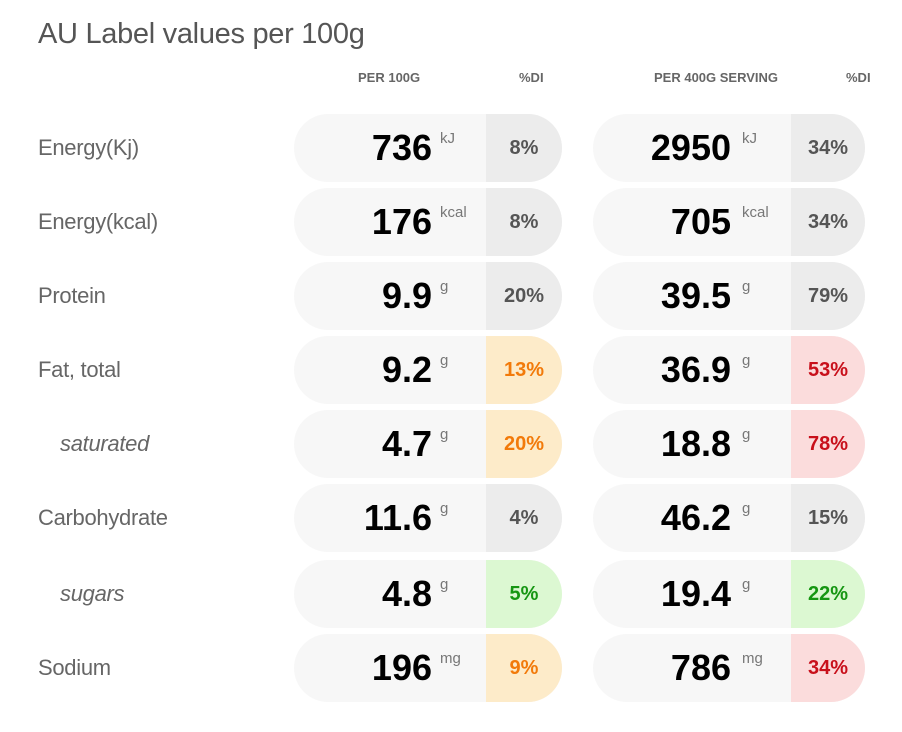 Image resolution: width=902 pixels, height=732 pixels. What do you see at coordinates (103, 517) in the screenshot?
I see `nutrient-label: Carbohydrate` at bounding box center [103, 517].